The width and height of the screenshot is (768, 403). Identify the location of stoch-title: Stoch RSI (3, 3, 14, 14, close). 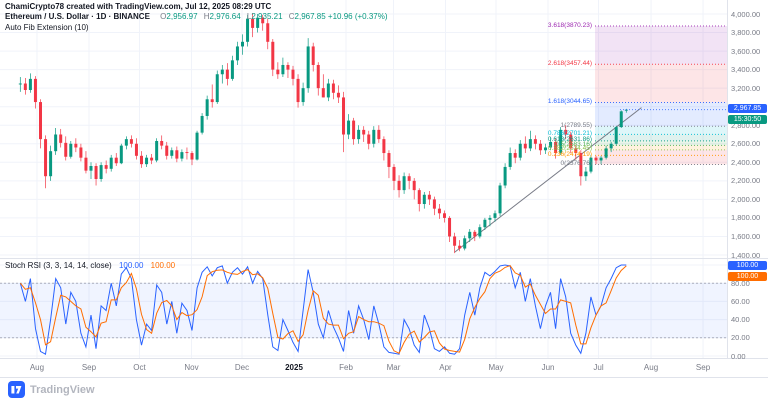
(58, 265).